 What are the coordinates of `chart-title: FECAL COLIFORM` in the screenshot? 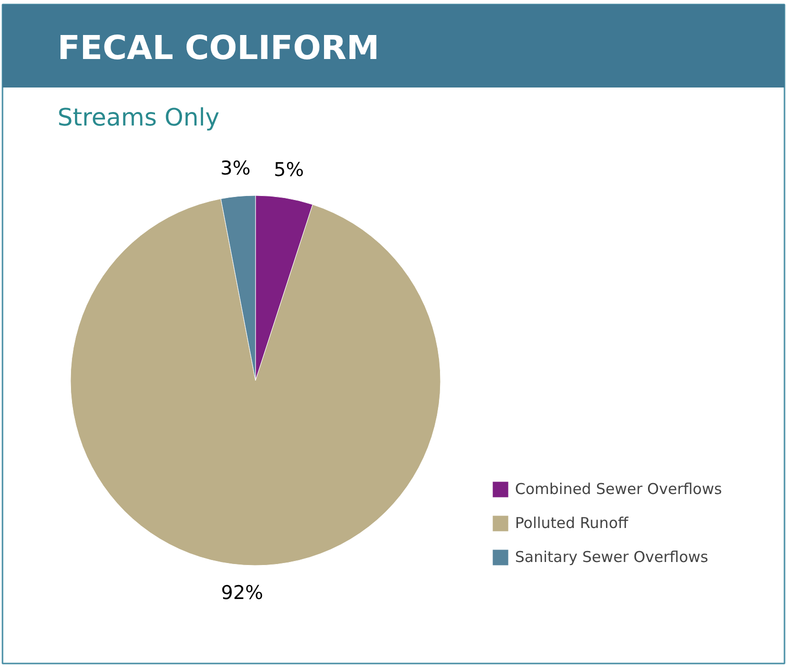 It's located at (219, 47).